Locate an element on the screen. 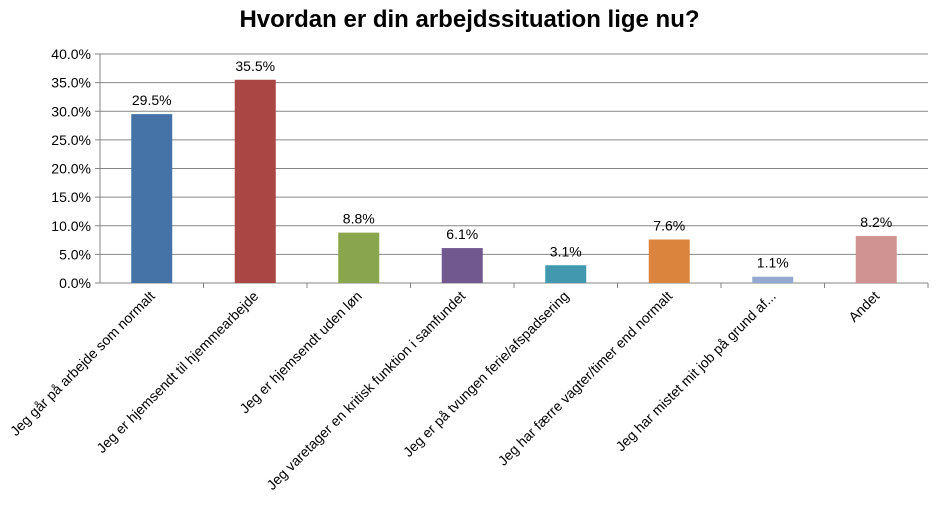  data-label: 7.6% is located at coordinates (669, 225).